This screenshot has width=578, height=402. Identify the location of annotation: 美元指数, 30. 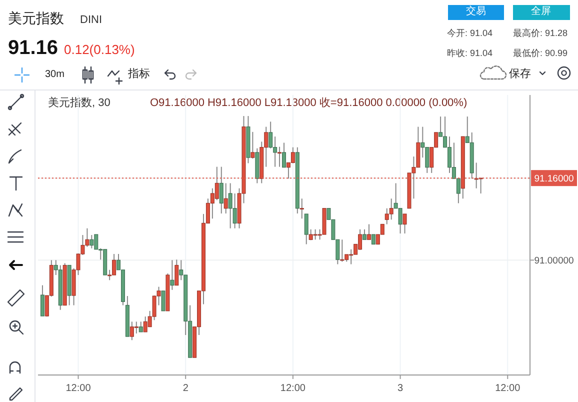
(79, 102).